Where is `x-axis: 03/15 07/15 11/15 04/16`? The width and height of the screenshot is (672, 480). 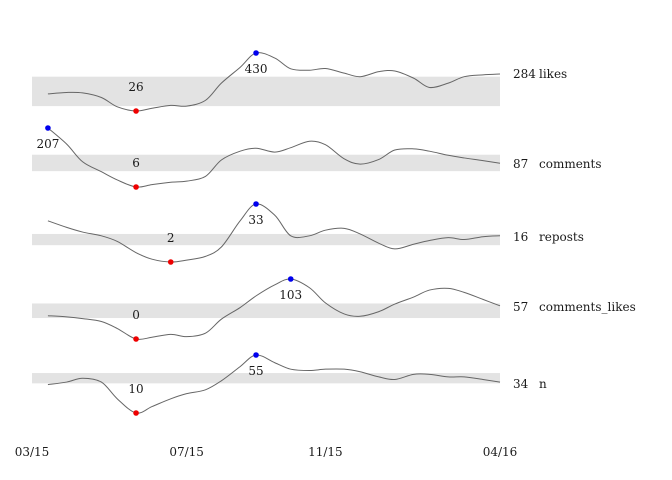 x-axis: 03/15 07/15 11/15 04/16 is located at coordinates (266, 452).